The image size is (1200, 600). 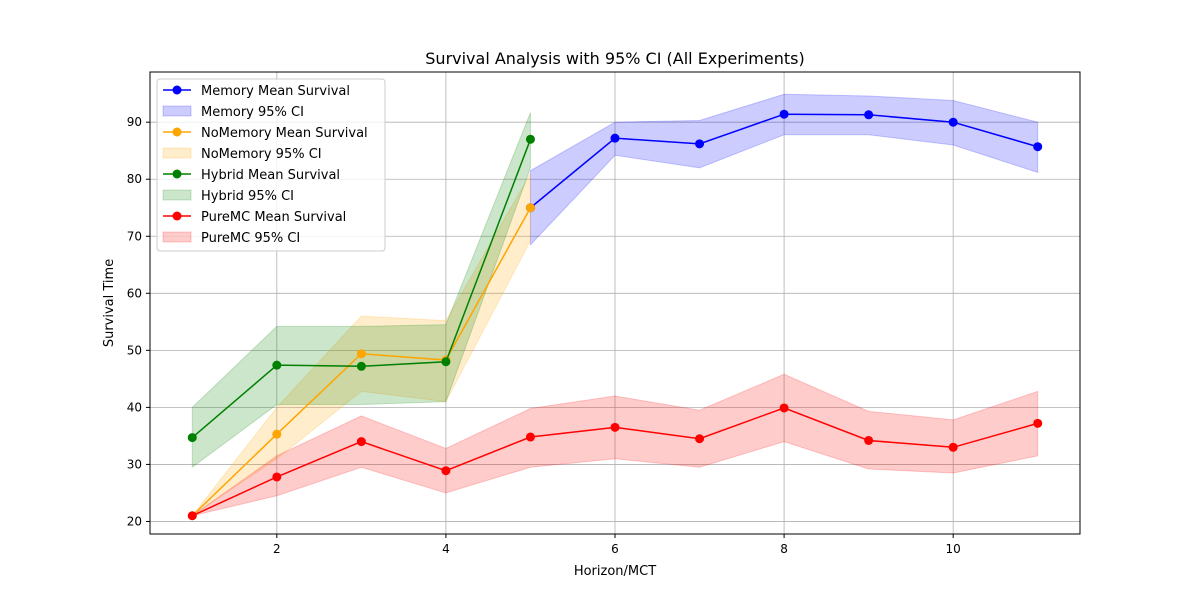 I want to click on legend-label: NoMemory 95% CI, so click(x=261, y=154).